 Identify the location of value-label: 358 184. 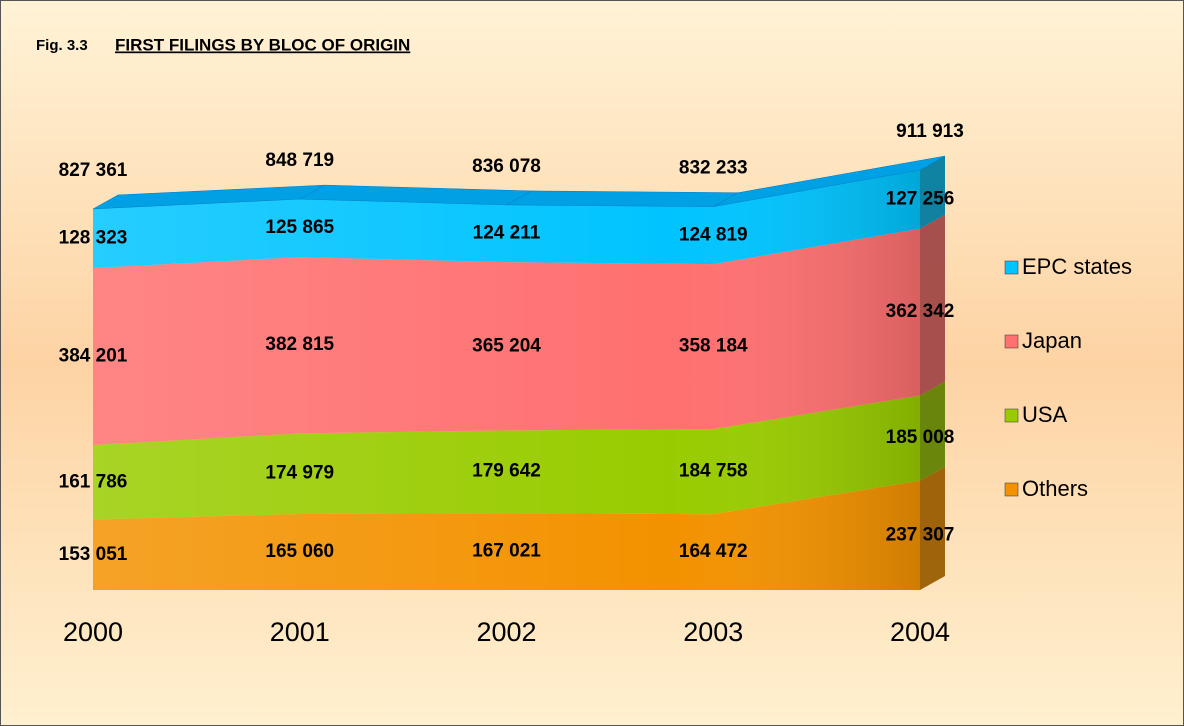
(713, 346).